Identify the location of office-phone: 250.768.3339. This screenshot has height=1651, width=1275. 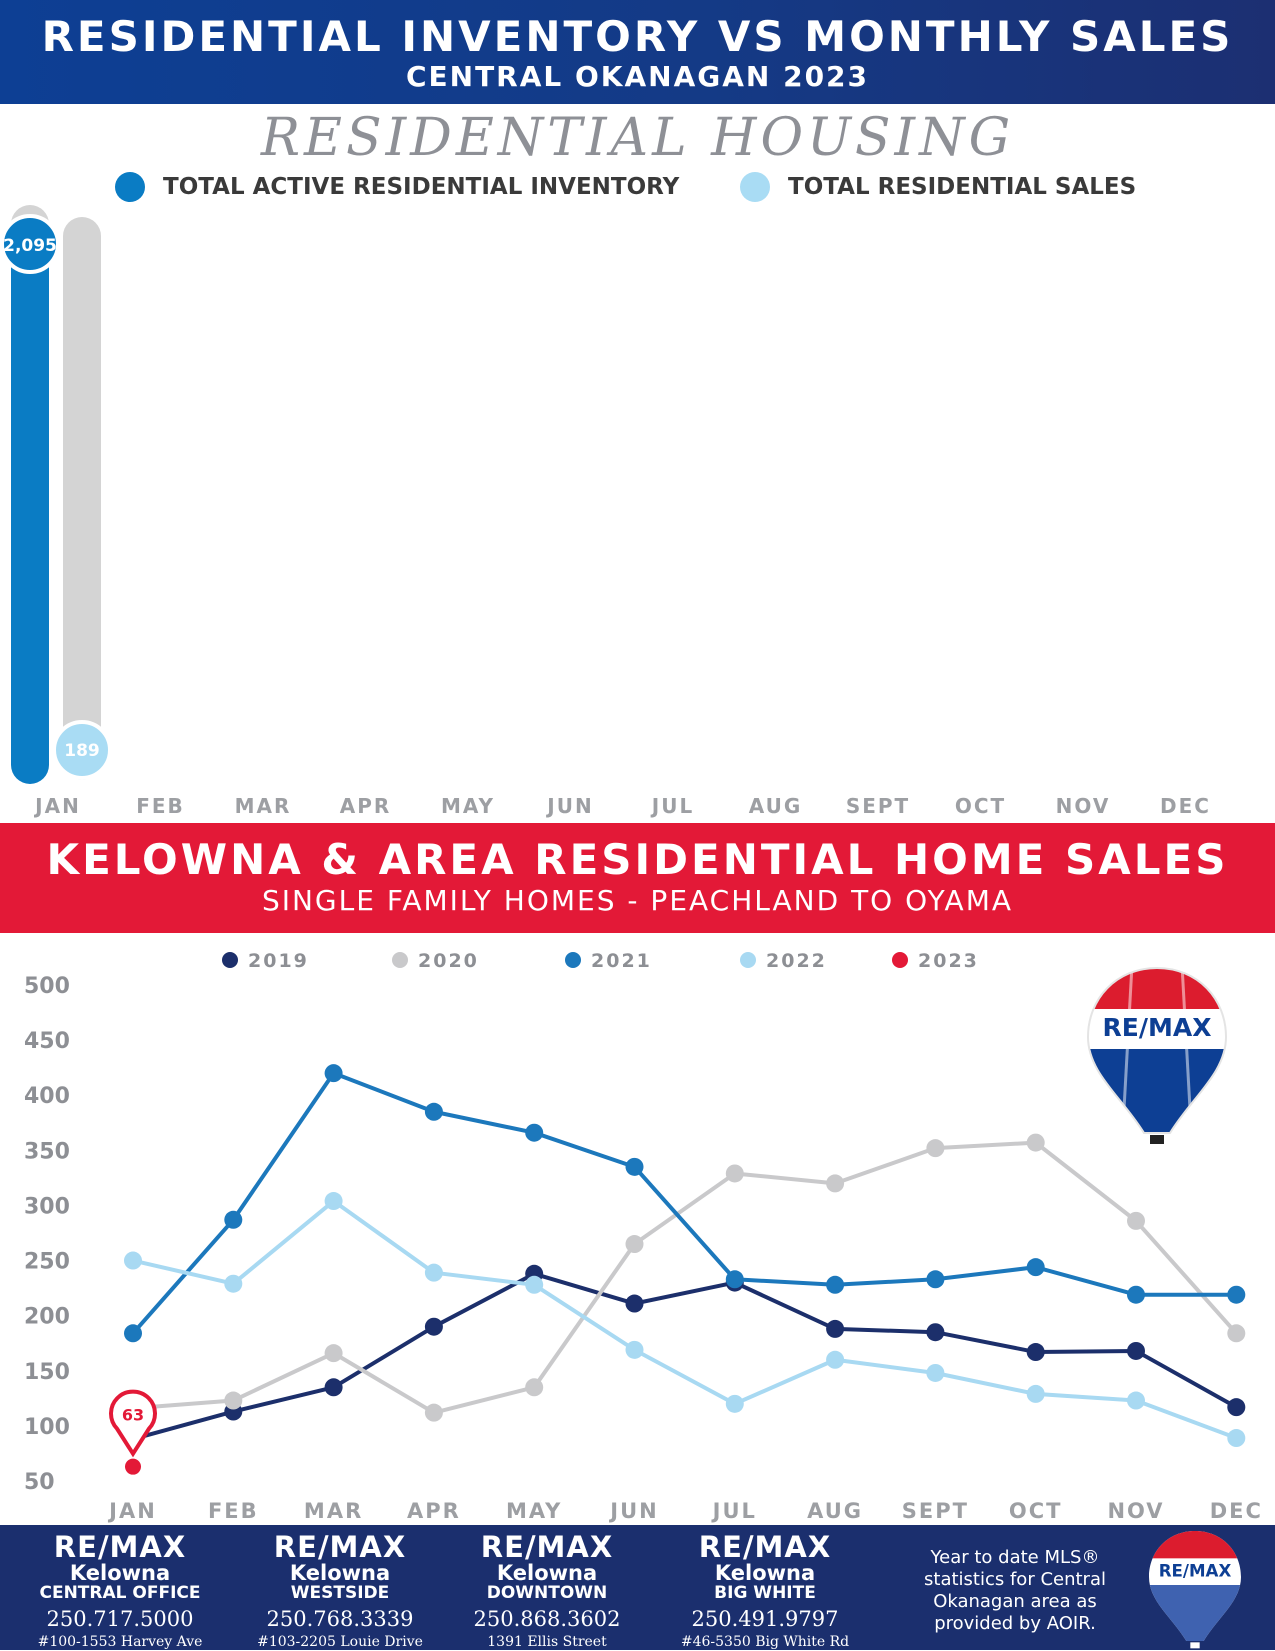
(340, 1619).